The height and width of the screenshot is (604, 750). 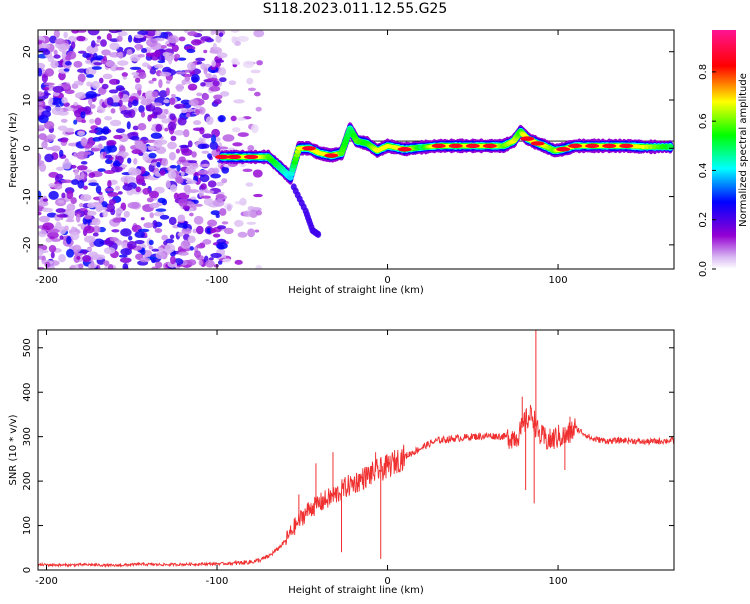 I want to click on trace-blob, so click(x=670, y=147).